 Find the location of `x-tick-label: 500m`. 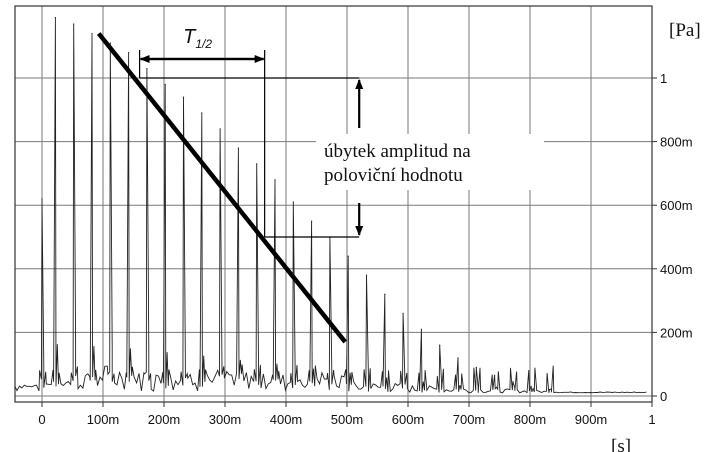

x-tick-label: 500m is located at coordinates (347, 419).